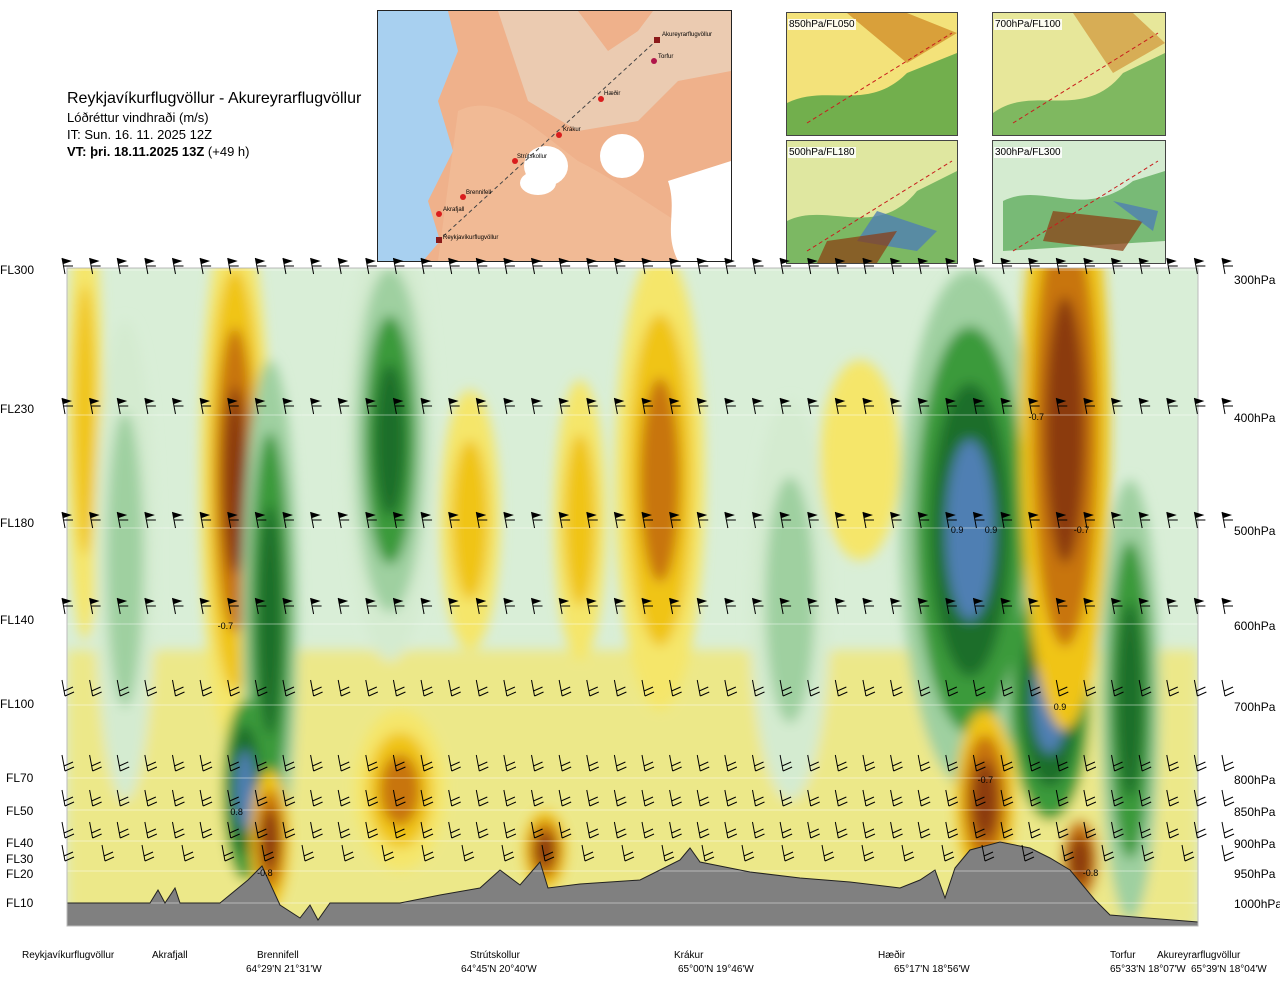 This screenshot has width=1280, height=981. What do you see at coordinates (278, 955) in the screenshot?
I see `x-location-label: Brennifell` at bounding box center [278, 955].